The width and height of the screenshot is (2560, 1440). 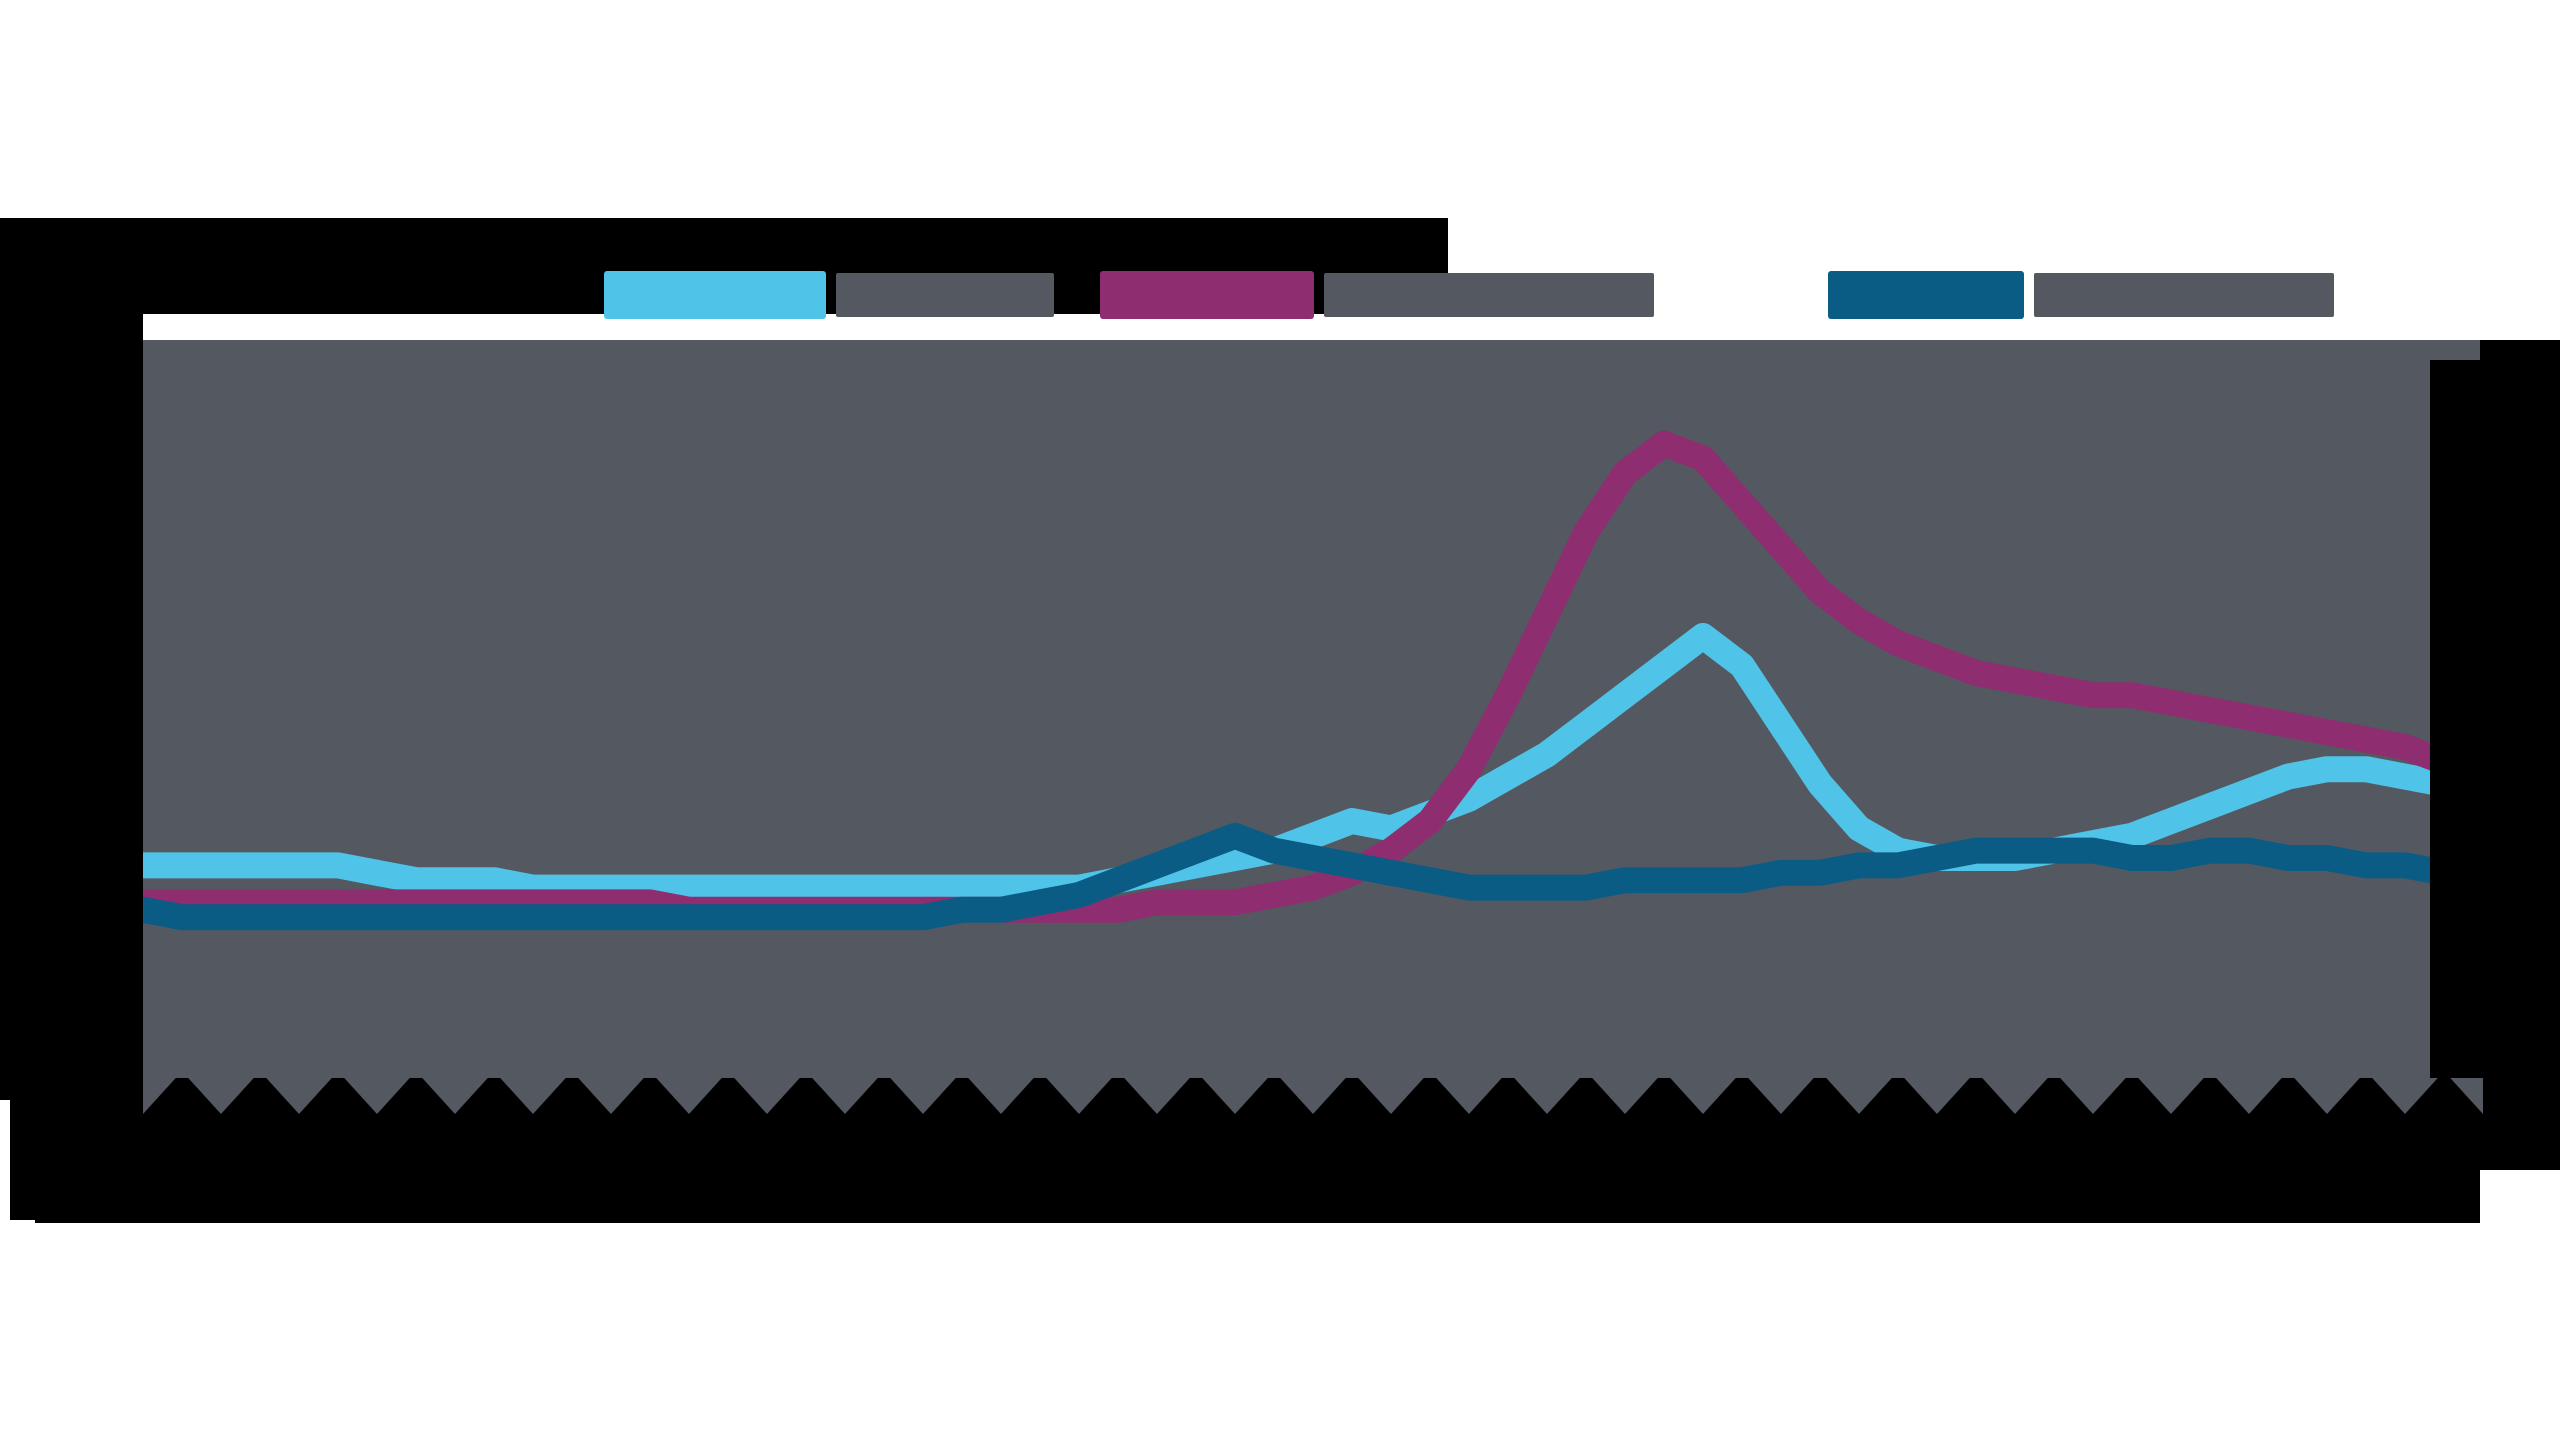 I want to click on x-axis-ticks, so click(x=1313, y=1096).